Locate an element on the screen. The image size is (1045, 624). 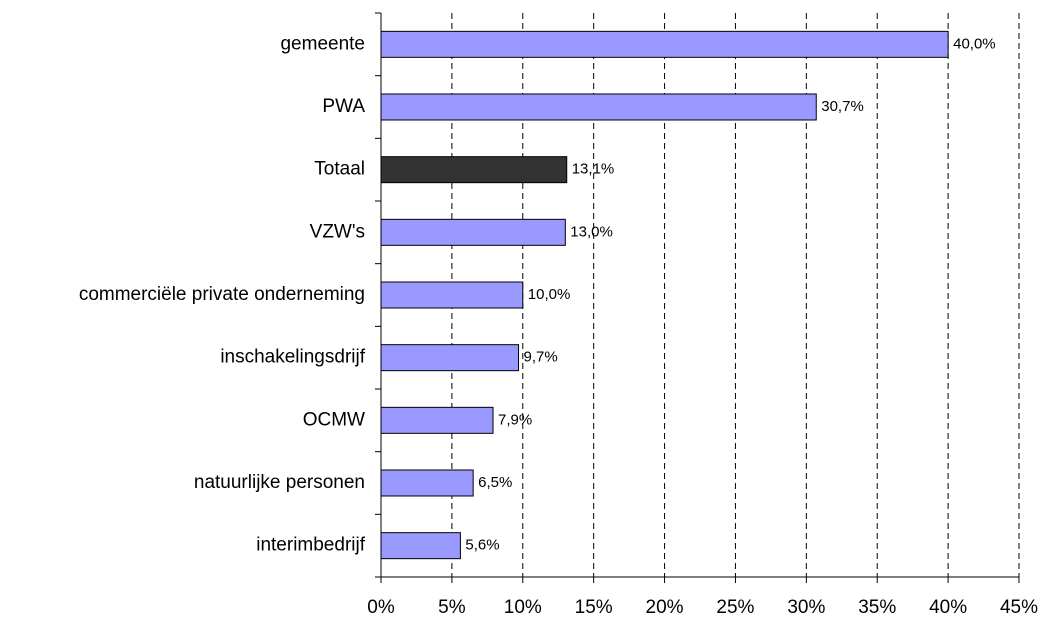
y-tick-label: PWA is located at coordinates (343, 106).